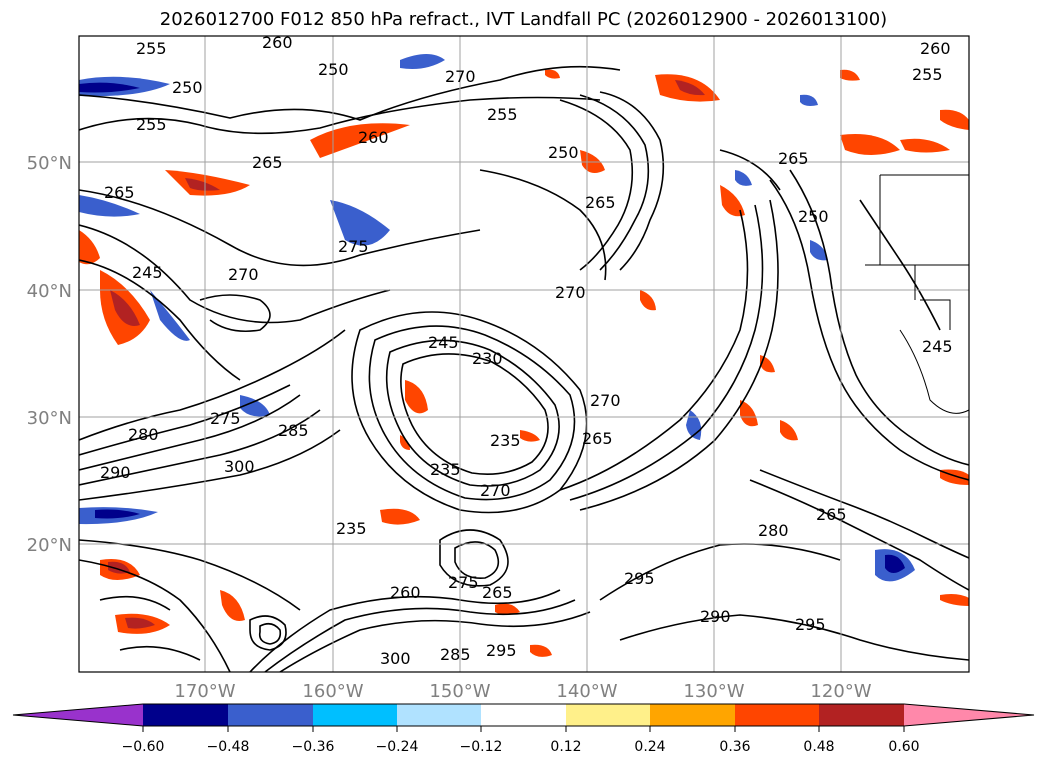 Image resolution: width=1047 pixels, height=765 pixels. I want to click on colorbar-extend-right, so click(969, 715).